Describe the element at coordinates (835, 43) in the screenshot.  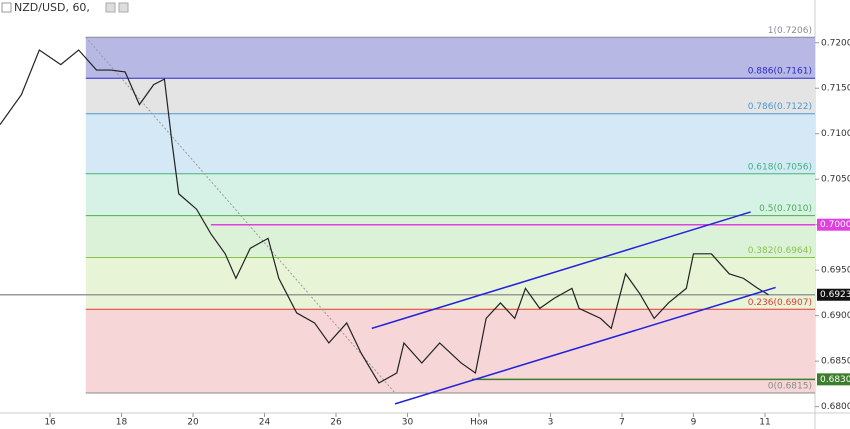
I see `y-tick-label: 0.7200` at that location.